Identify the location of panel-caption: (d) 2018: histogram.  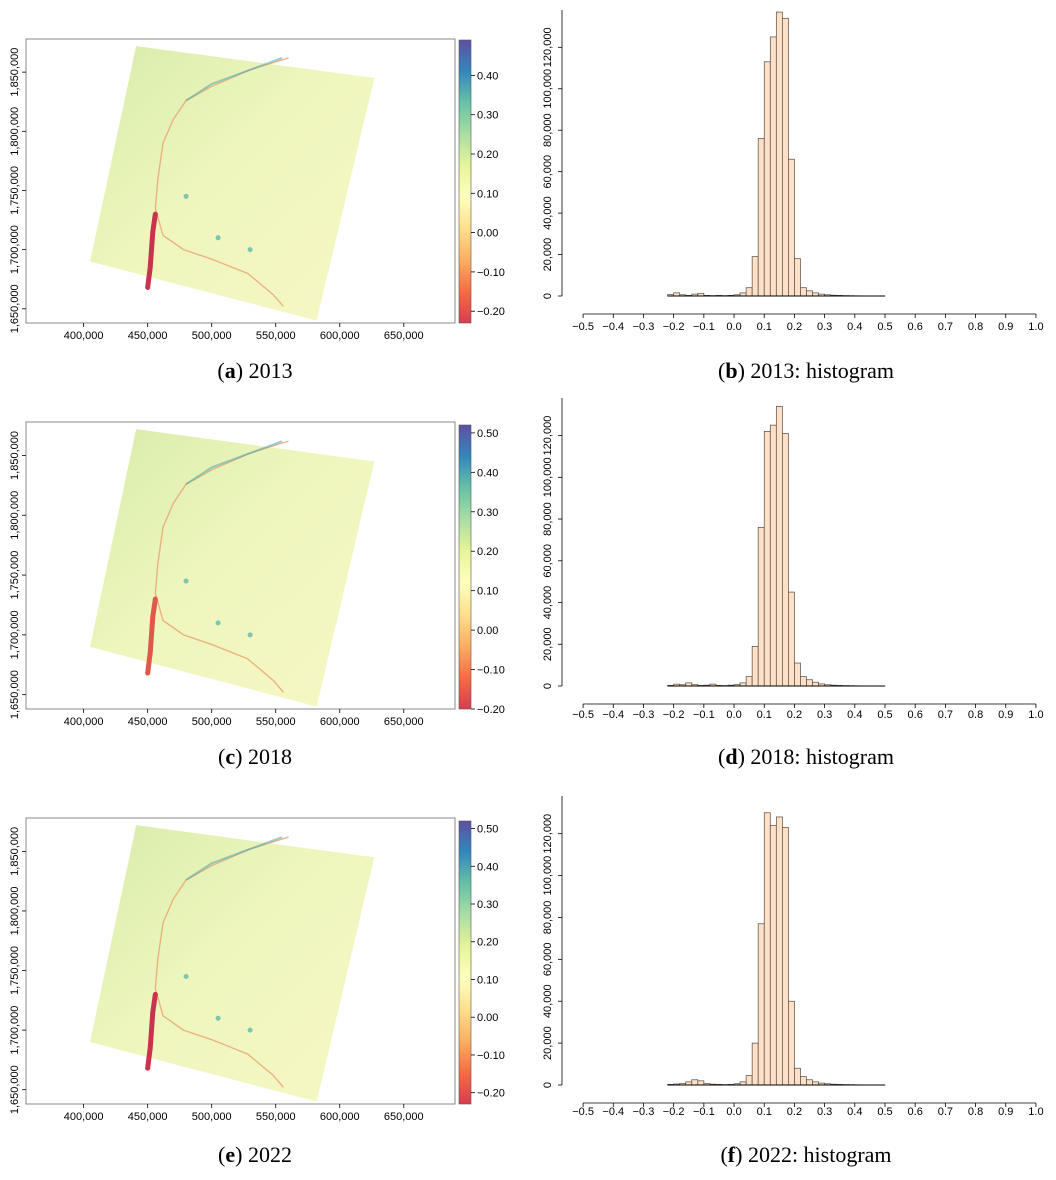
(806, 756).